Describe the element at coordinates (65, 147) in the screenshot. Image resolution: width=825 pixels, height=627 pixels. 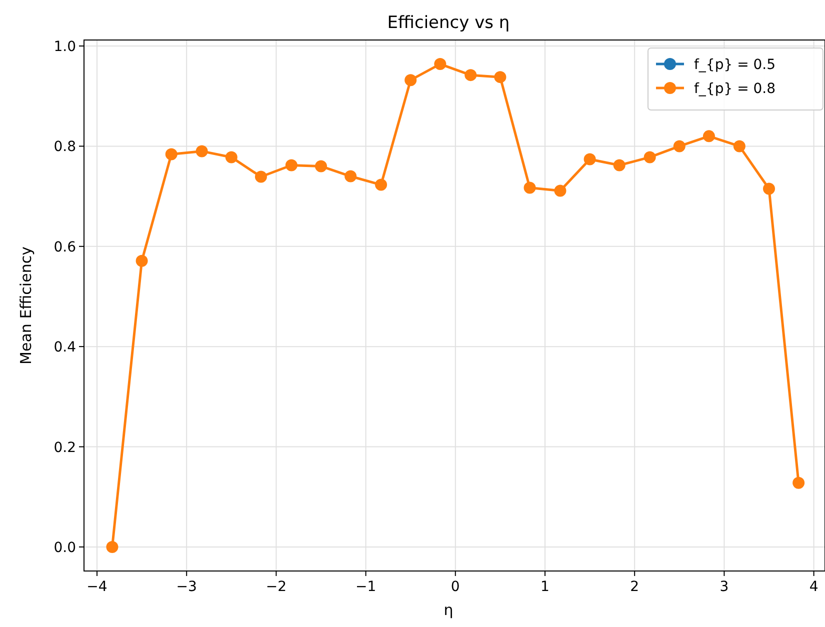
I see `y-tick-label: 0.8` at that location.